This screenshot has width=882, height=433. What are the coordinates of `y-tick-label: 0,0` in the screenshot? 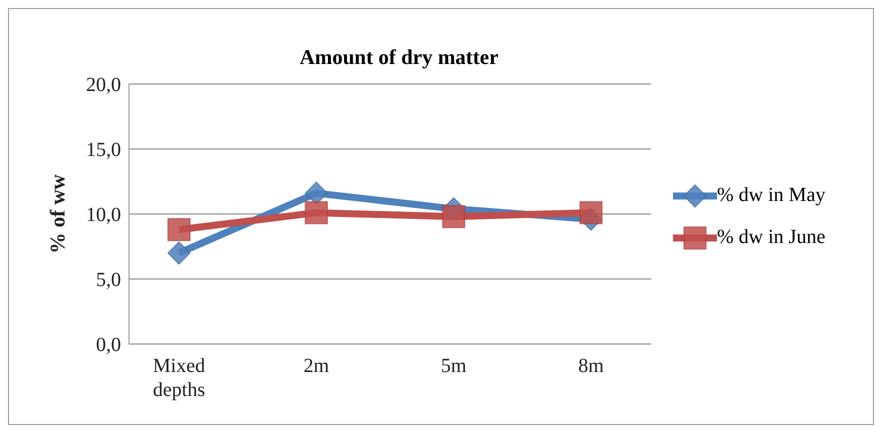 It's located at (108, 345).